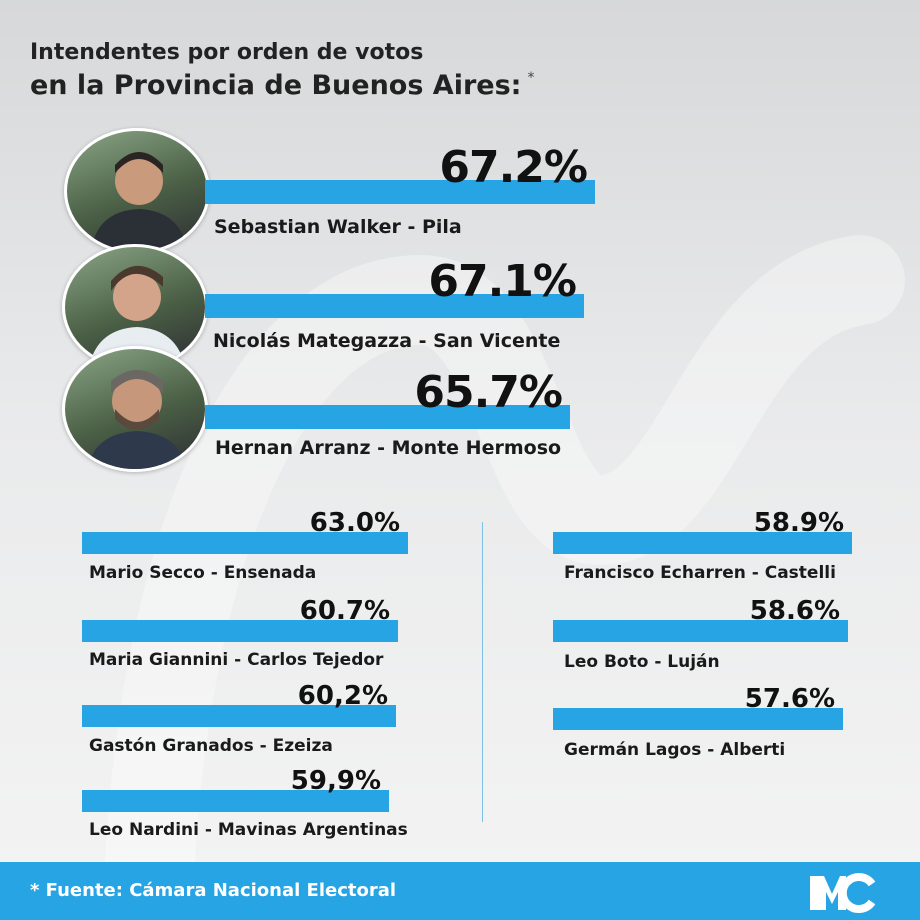  What do you see at coordinates (388, 448) in the screenshot?
I see `category-label-item-3: Hernan Arranz - Monte Hermoso` at bounding box center [388, 448].